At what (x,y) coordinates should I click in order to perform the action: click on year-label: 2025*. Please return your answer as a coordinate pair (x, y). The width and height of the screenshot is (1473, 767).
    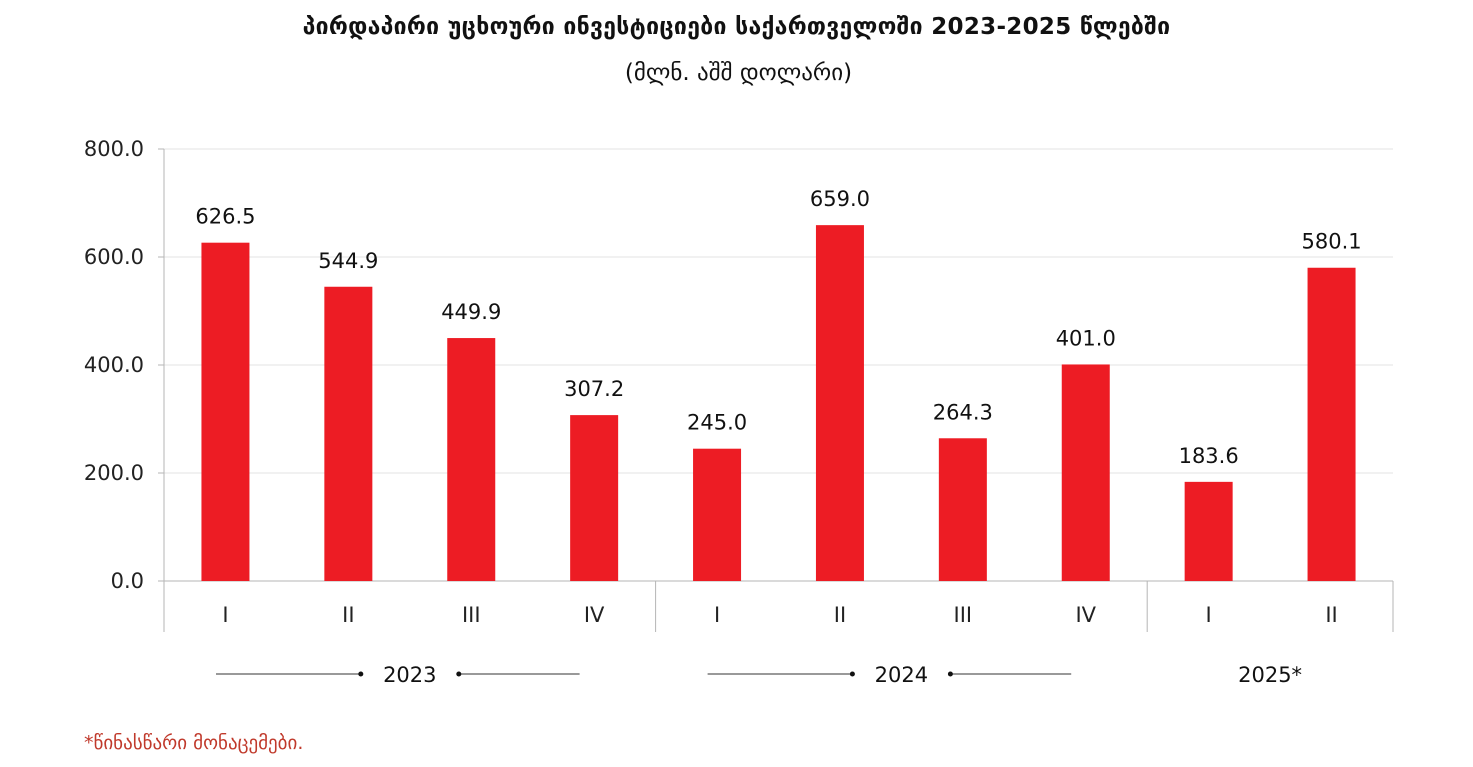
    Looking at the image, I should click on (1270, 675).